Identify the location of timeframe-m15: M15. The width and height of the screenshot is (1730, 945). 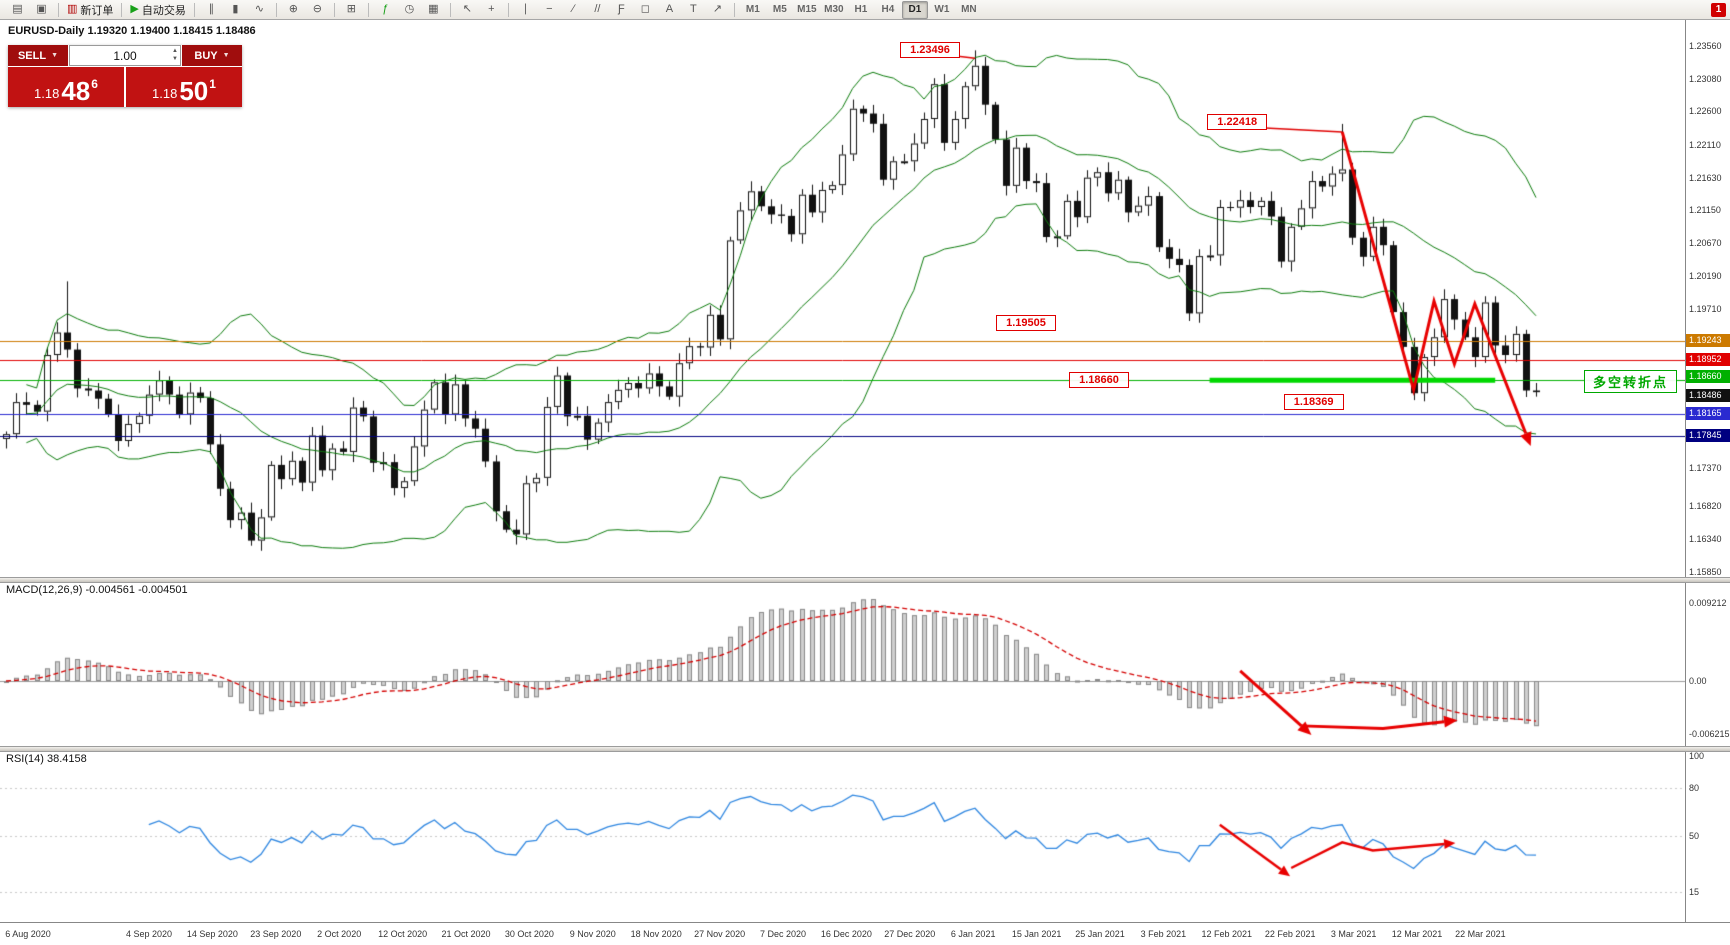
(807, 9).